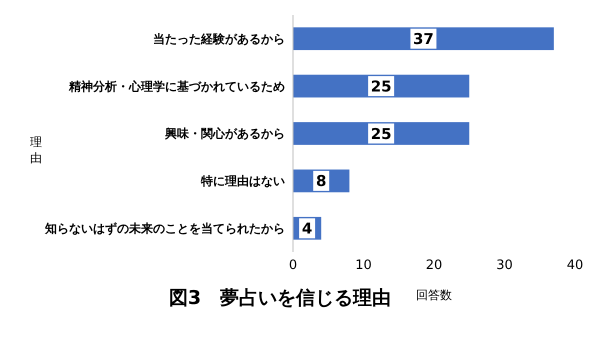  Describe the element at coordinates (434, 295) in the screenshot. I see `x-axis-title: 回答数` at that location.